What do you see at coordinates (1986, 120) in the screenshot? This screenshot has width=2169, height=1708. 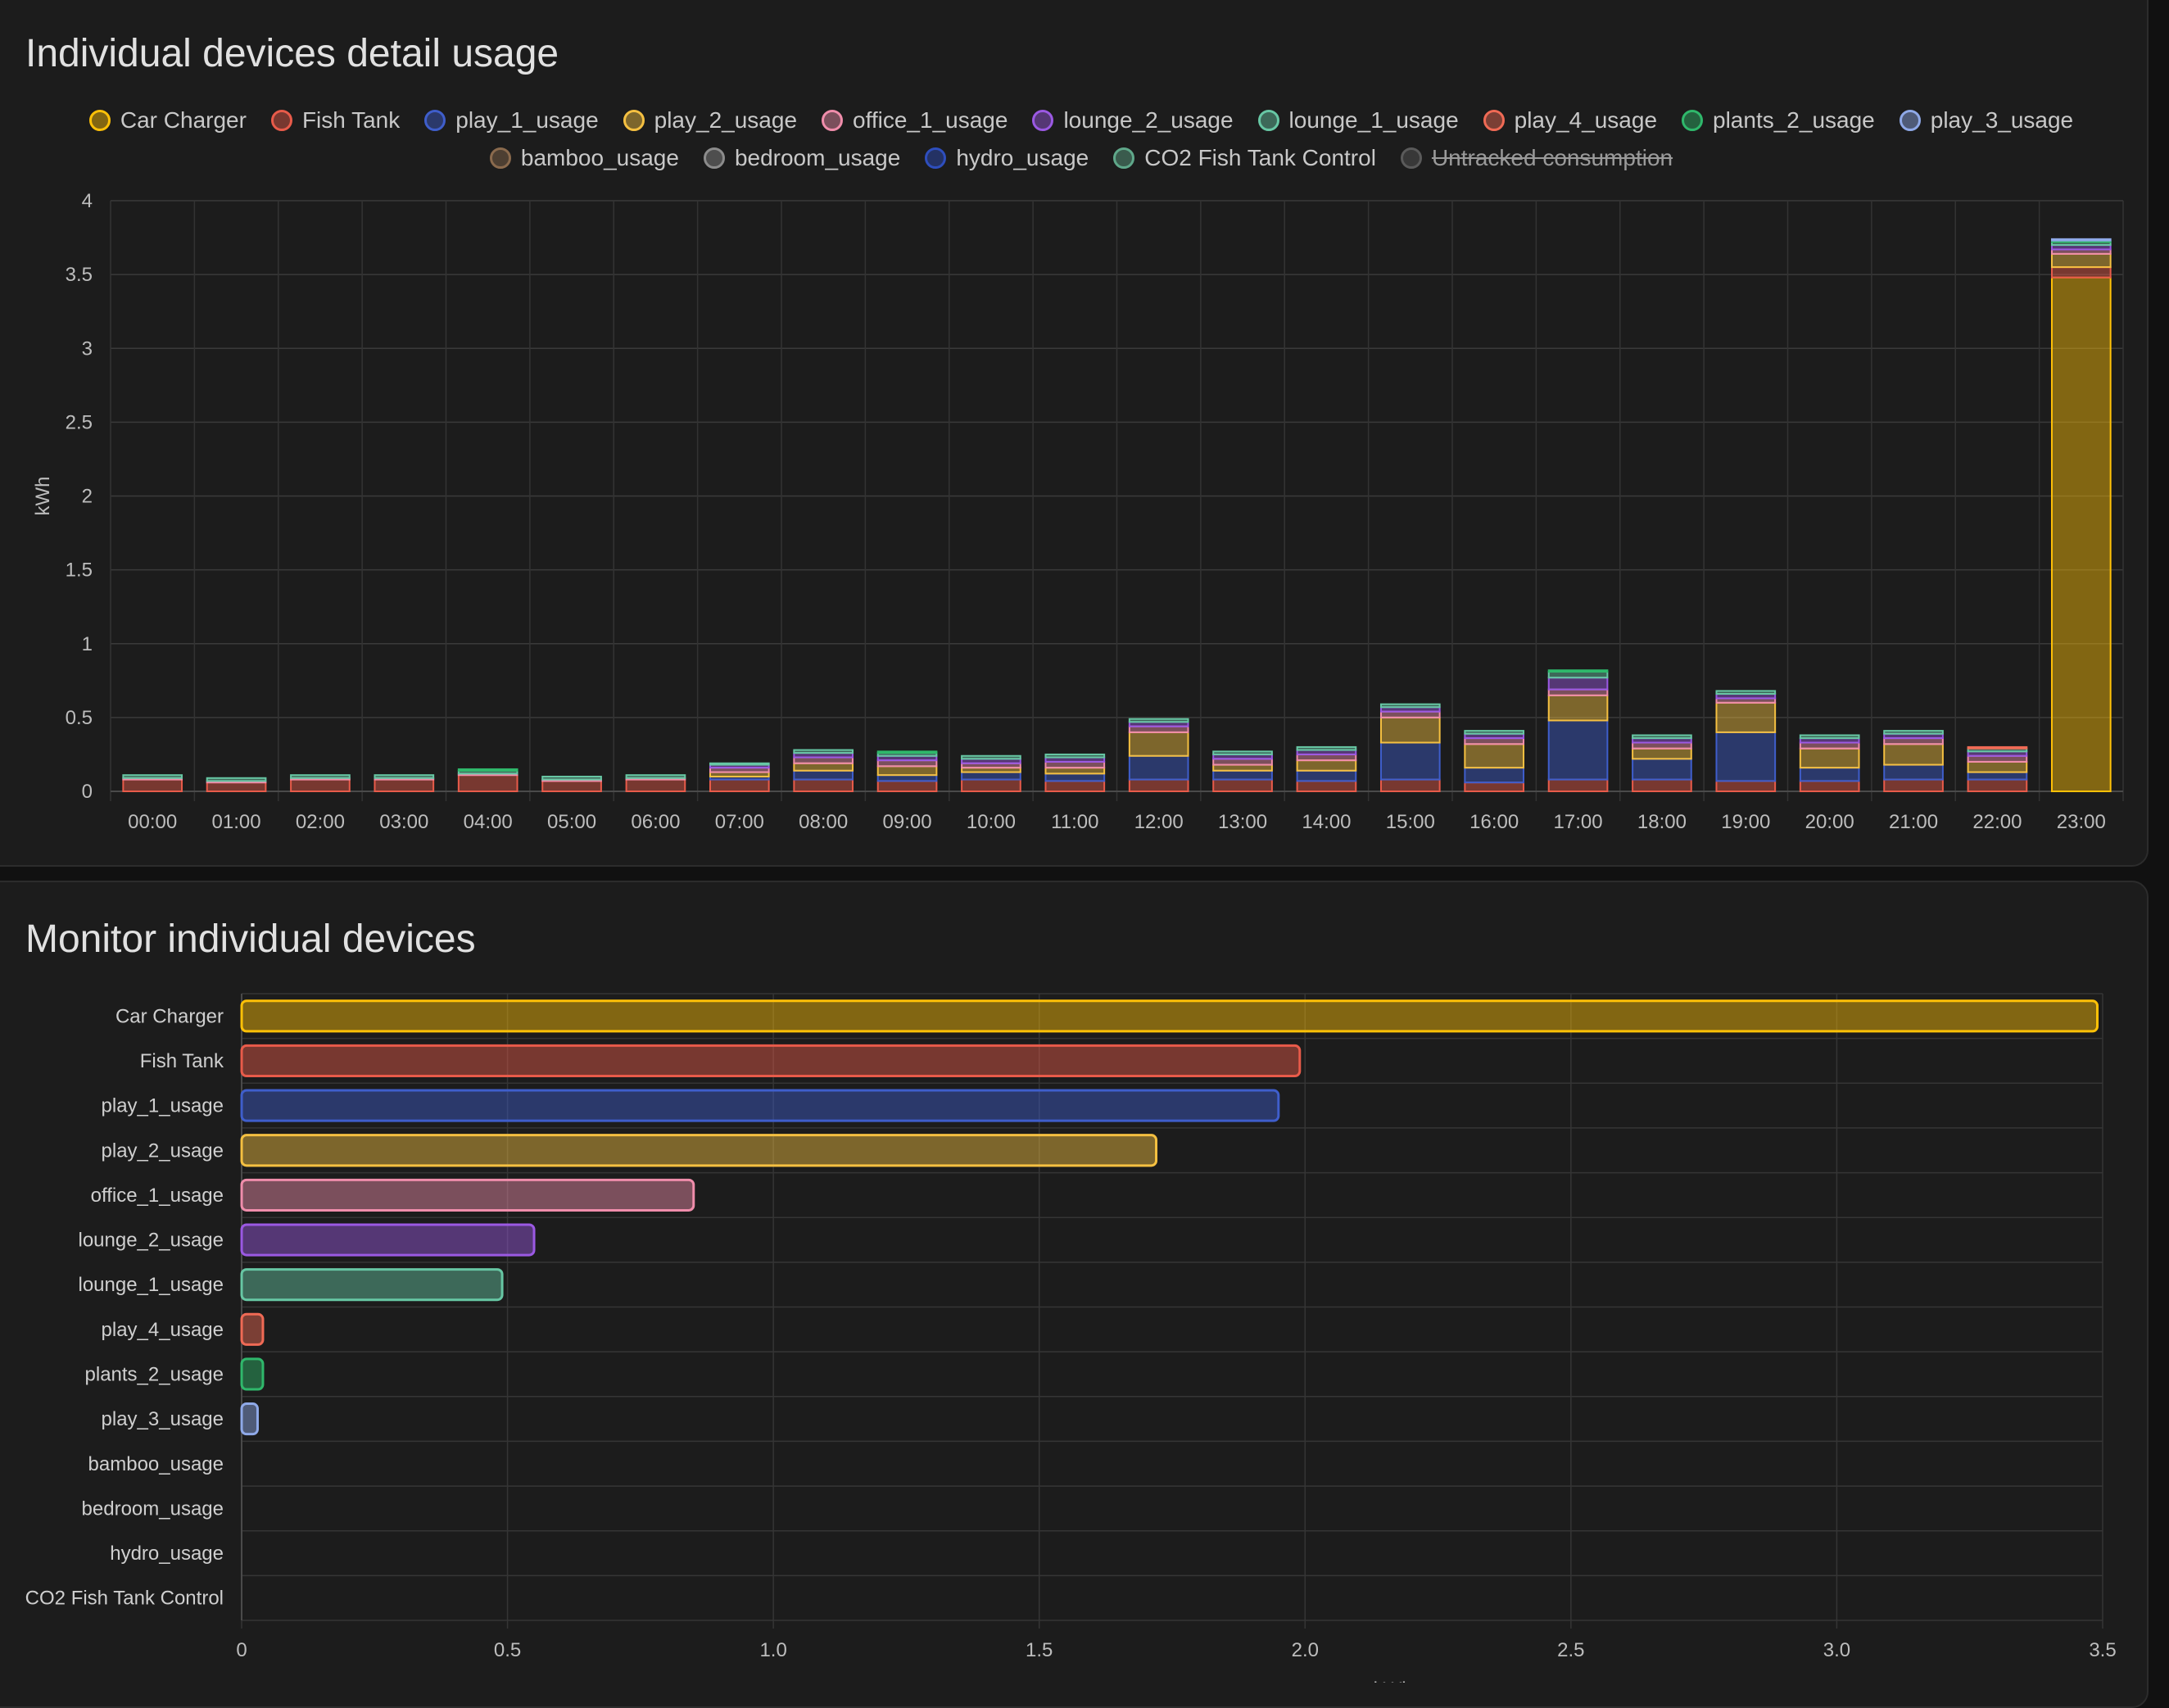 I see `legend-item-play-3-usage: play_3_usage` at bounding box center [1986, 120].